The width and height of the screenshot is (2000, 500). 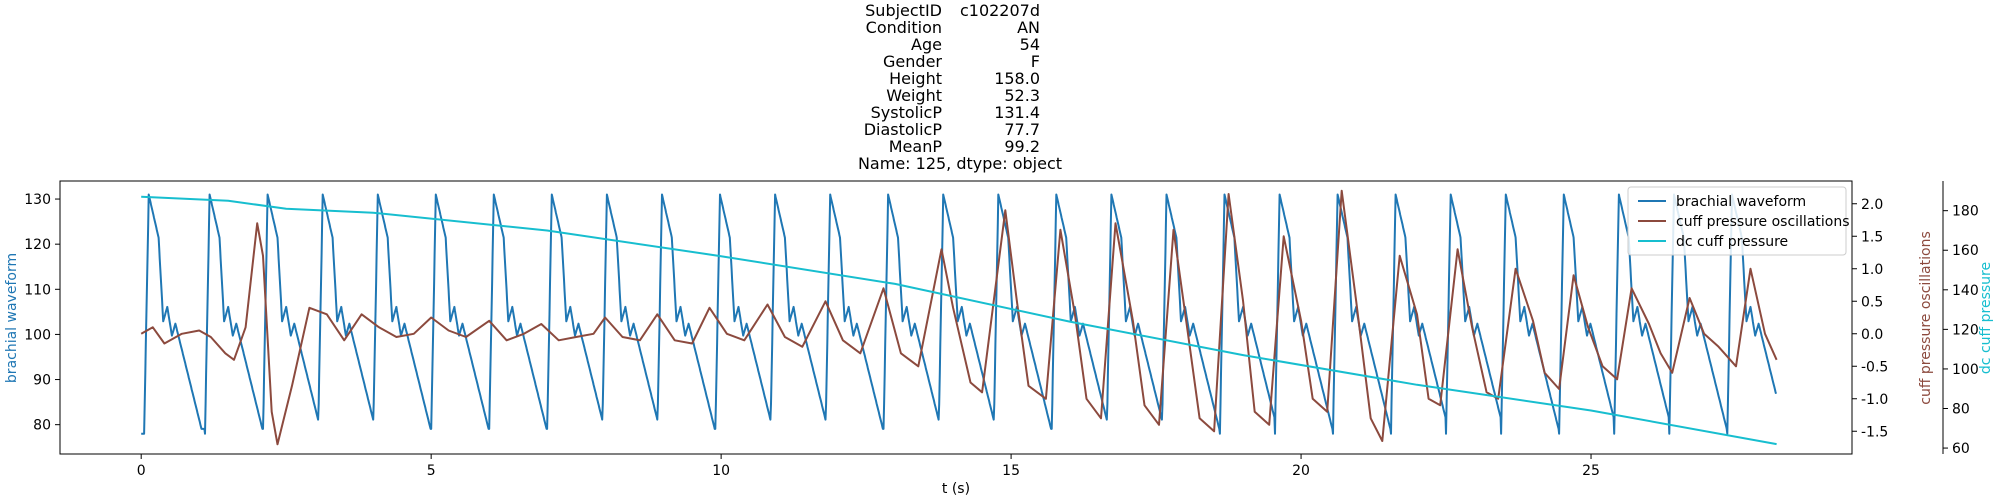 What do you see at coordinates (1874, 400) in the screenshot?
I see `right1-tick-label: -1.0` at bounding box center [1874, 400].